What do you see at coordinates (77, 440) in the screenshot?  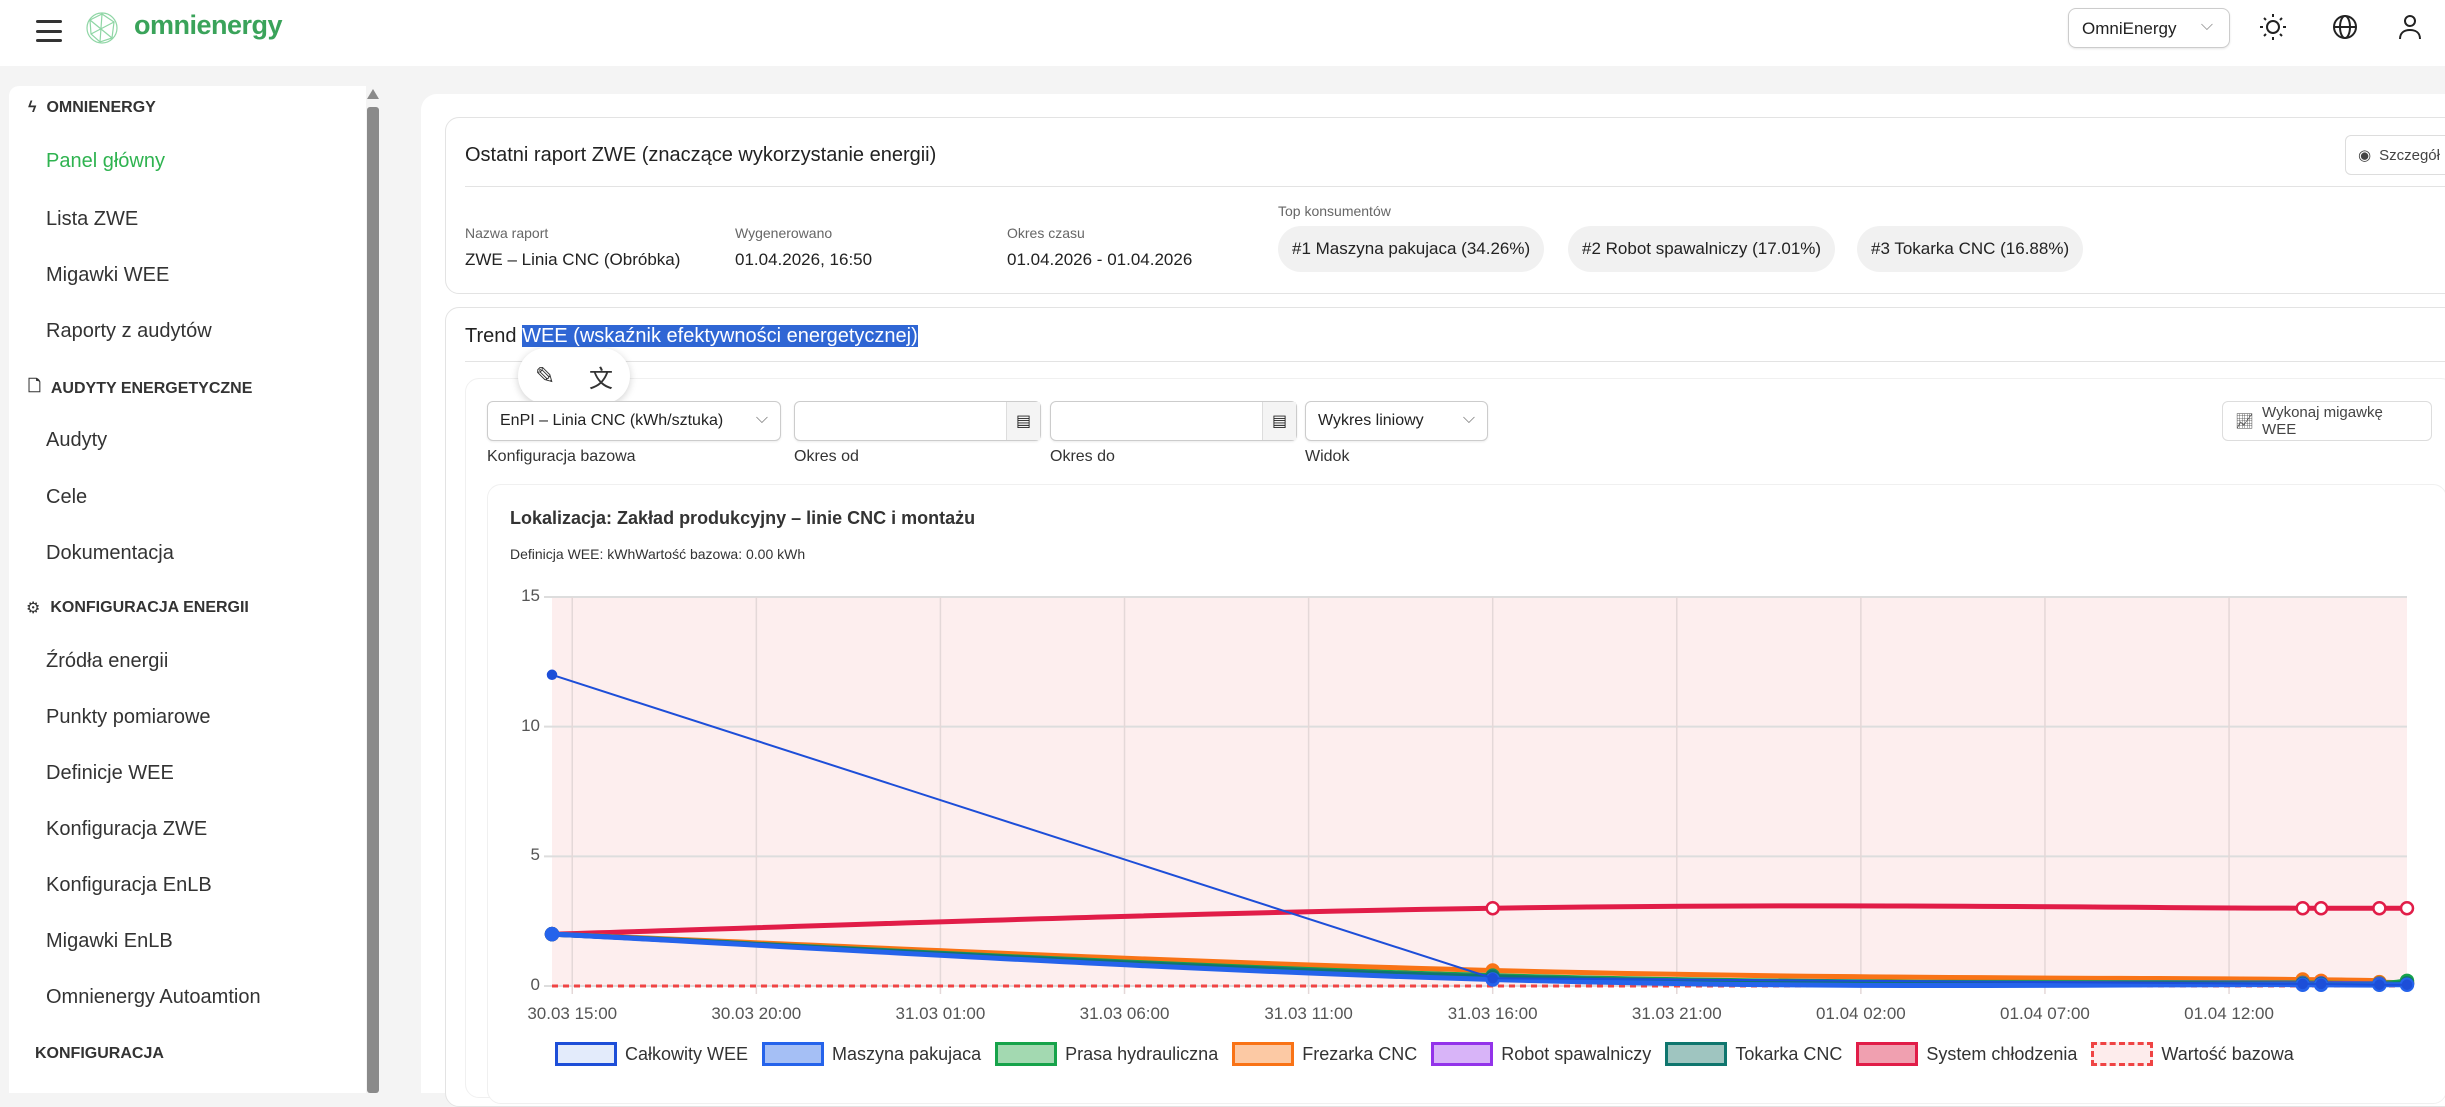 I see `sidebar-item-audyty: Audyty` at bounding box center [77, 440].